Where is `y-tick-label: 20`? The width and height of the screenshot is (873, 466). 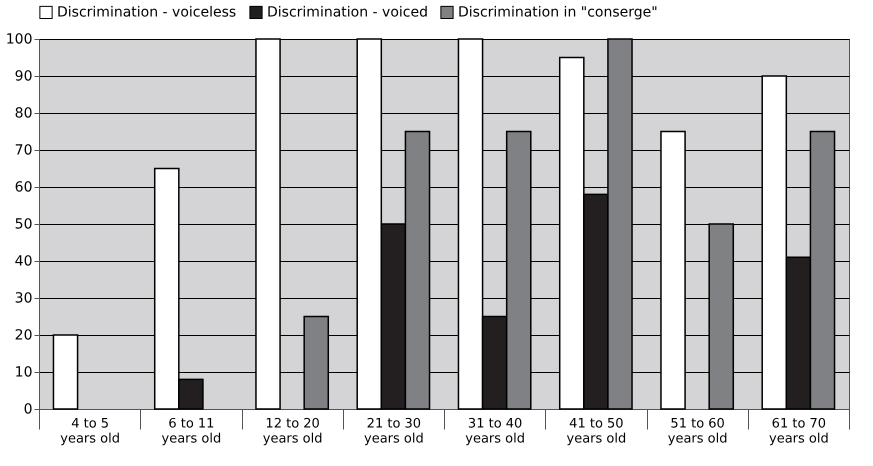 y-tick-label: 20 is located at coordinates (23, 336).